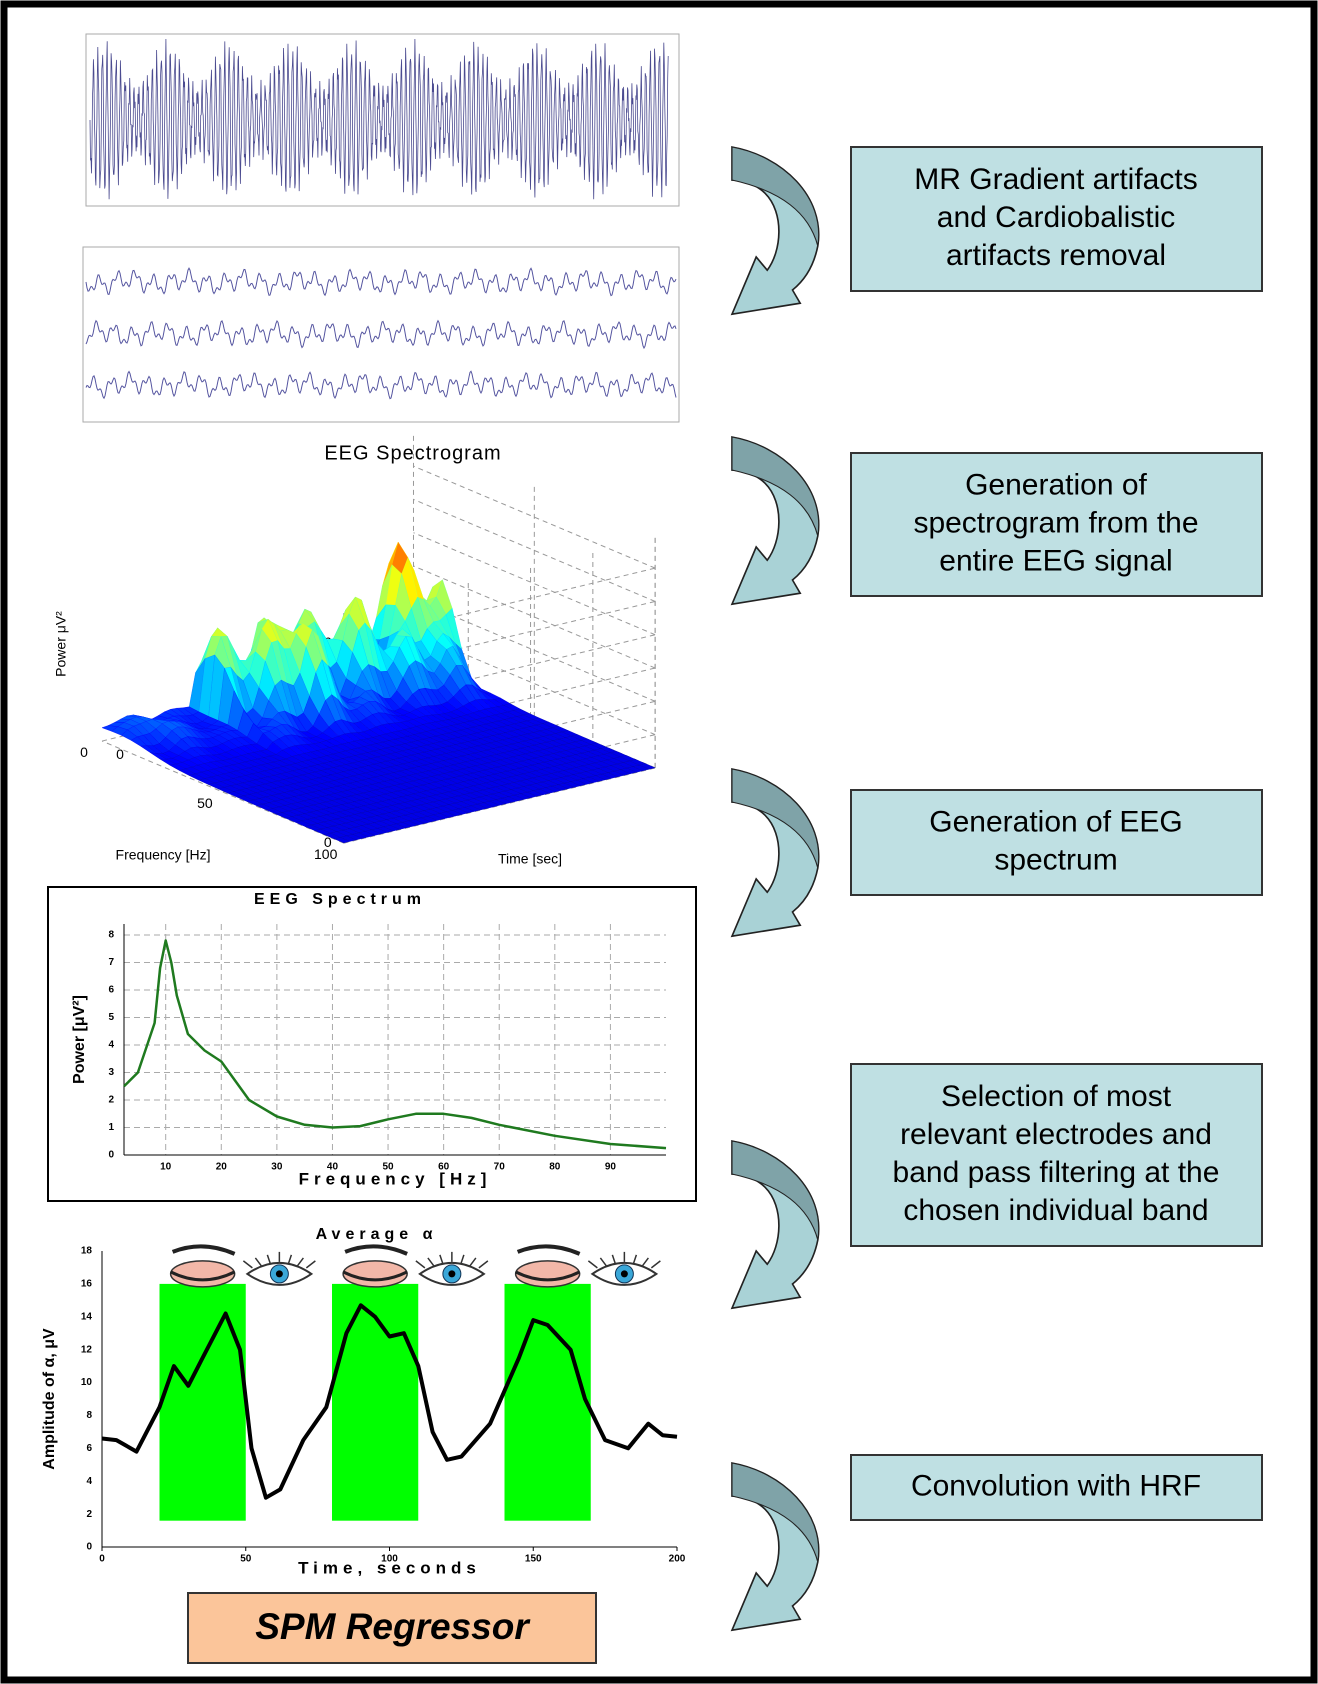  What do you see at coordinates (533, 1559) in the screenshot?
I see `x-tick-label: 150` at bounding box center [533, 1559].